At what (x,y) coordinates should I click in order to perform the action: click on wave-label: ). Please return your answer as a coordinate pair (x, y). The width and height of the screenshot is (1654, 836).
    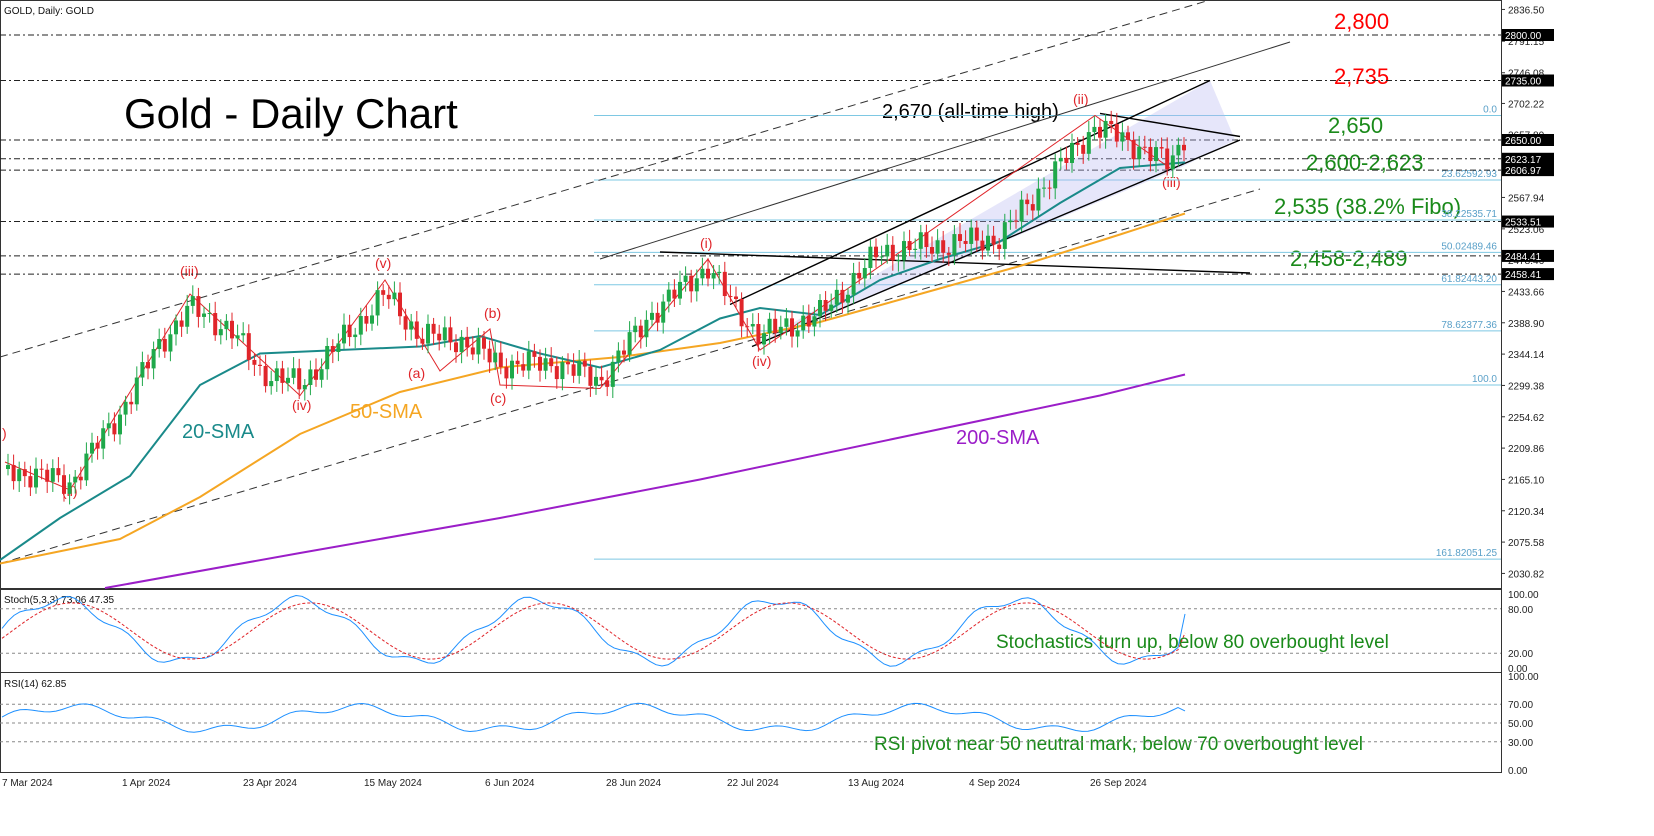
    Looking at the image, I should click on (4, 433).